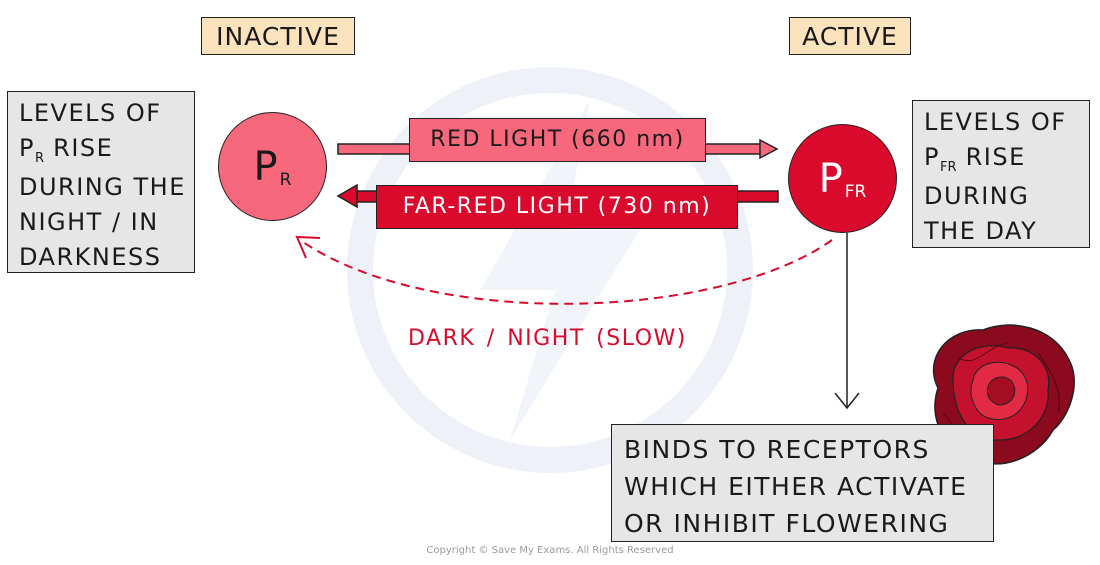 The image size is (1100, 565). Describe the element at coordinates (995, 122) in the screenshot. I see `pfr-box-line: LEVELS OF` at that location.